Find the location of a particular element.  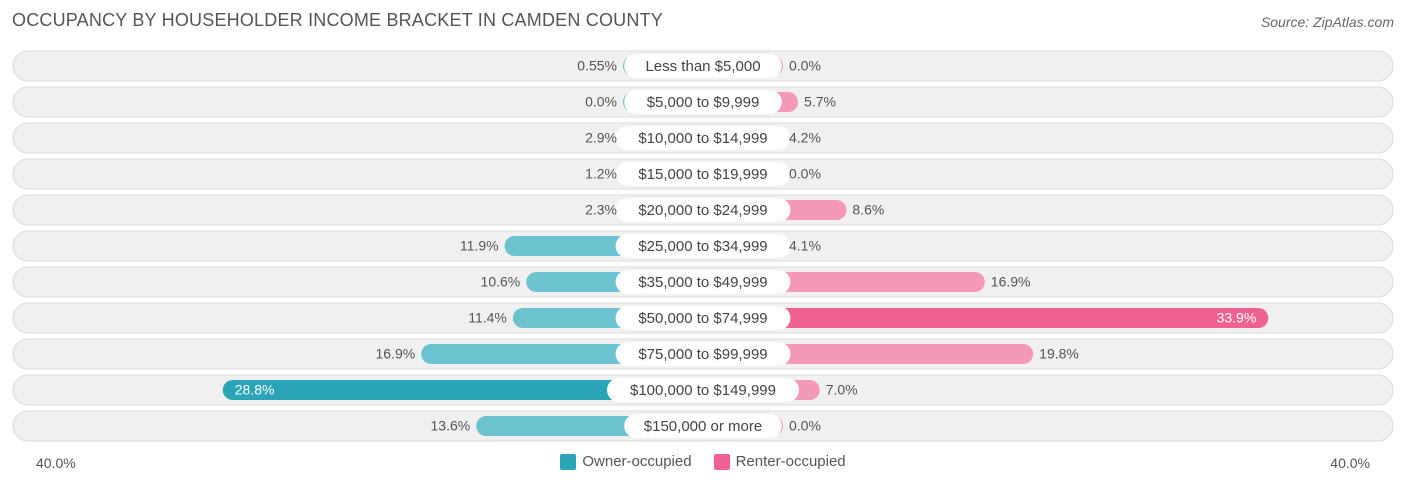

axis-right-label: 40.0% is located at coordinates (1350, 463).